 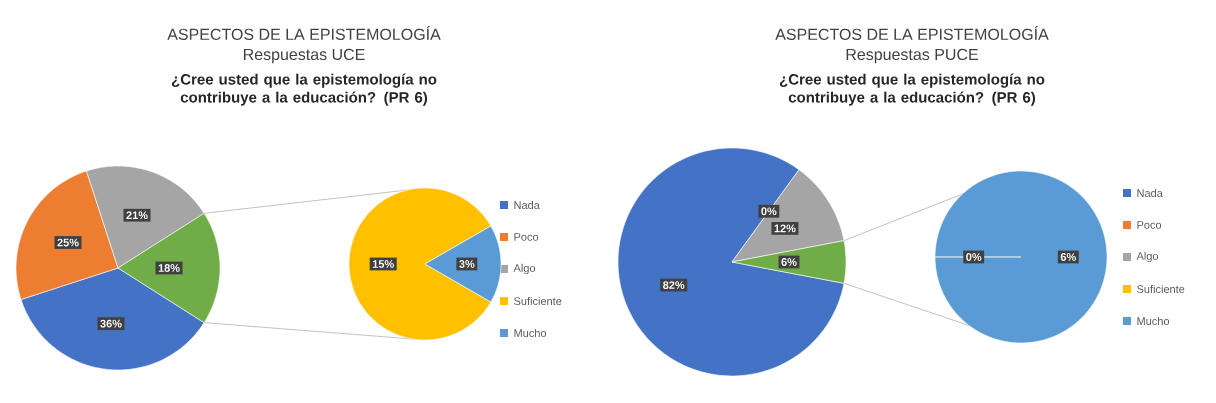 What do you see at coordinates (785, 228) in the screenshot?
I see `data-label: 12%` at bounding box center [785, 228].